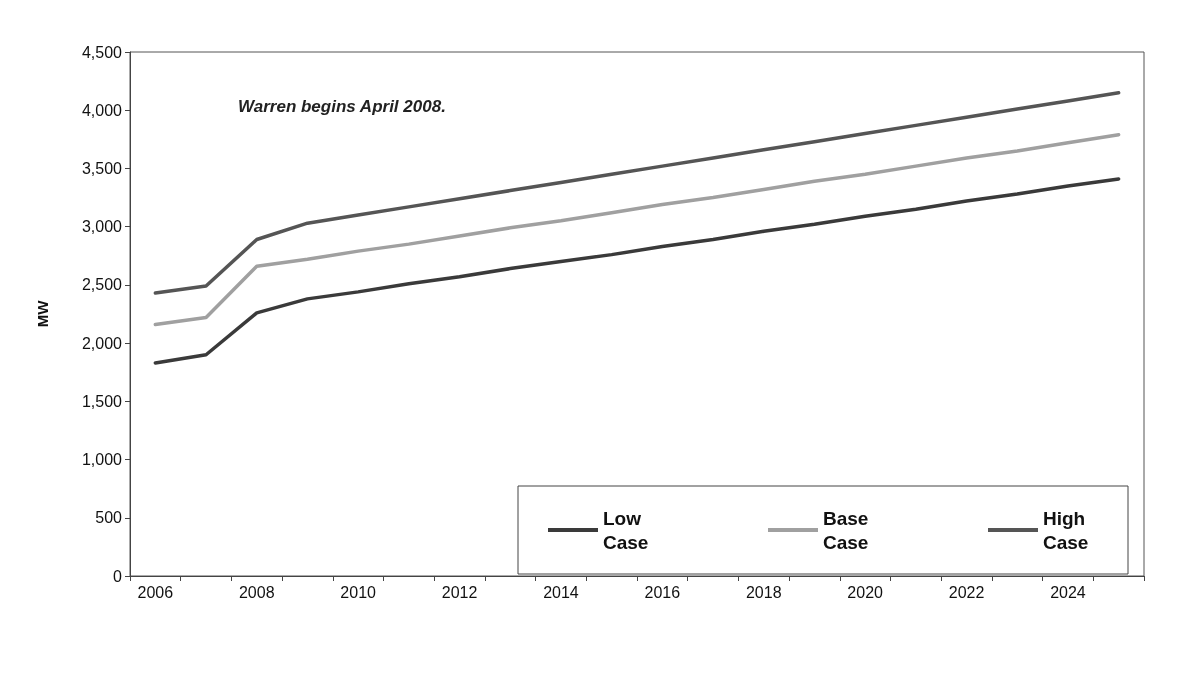 Image resolution: width=1178 pixels, height=676 pixels. What do you see at coordinates (102, 52) in the screenshot?
I see `y-tick-label: 4,500` at bounding box center [102, 52].